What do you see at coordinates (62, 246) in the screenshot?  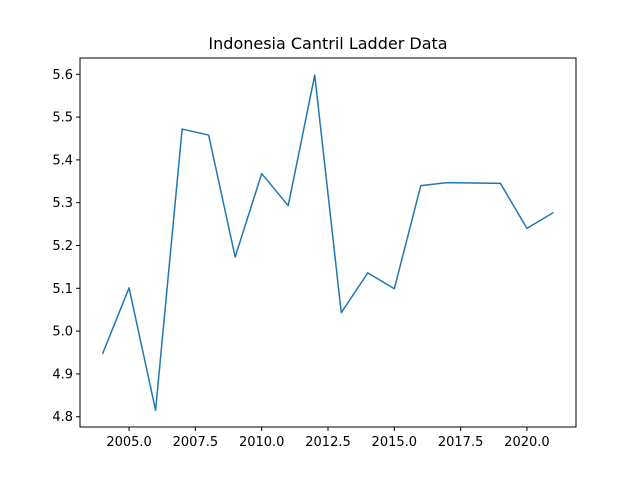 I see `y-tick-label: 5.2` at bounding box center [62, 246].